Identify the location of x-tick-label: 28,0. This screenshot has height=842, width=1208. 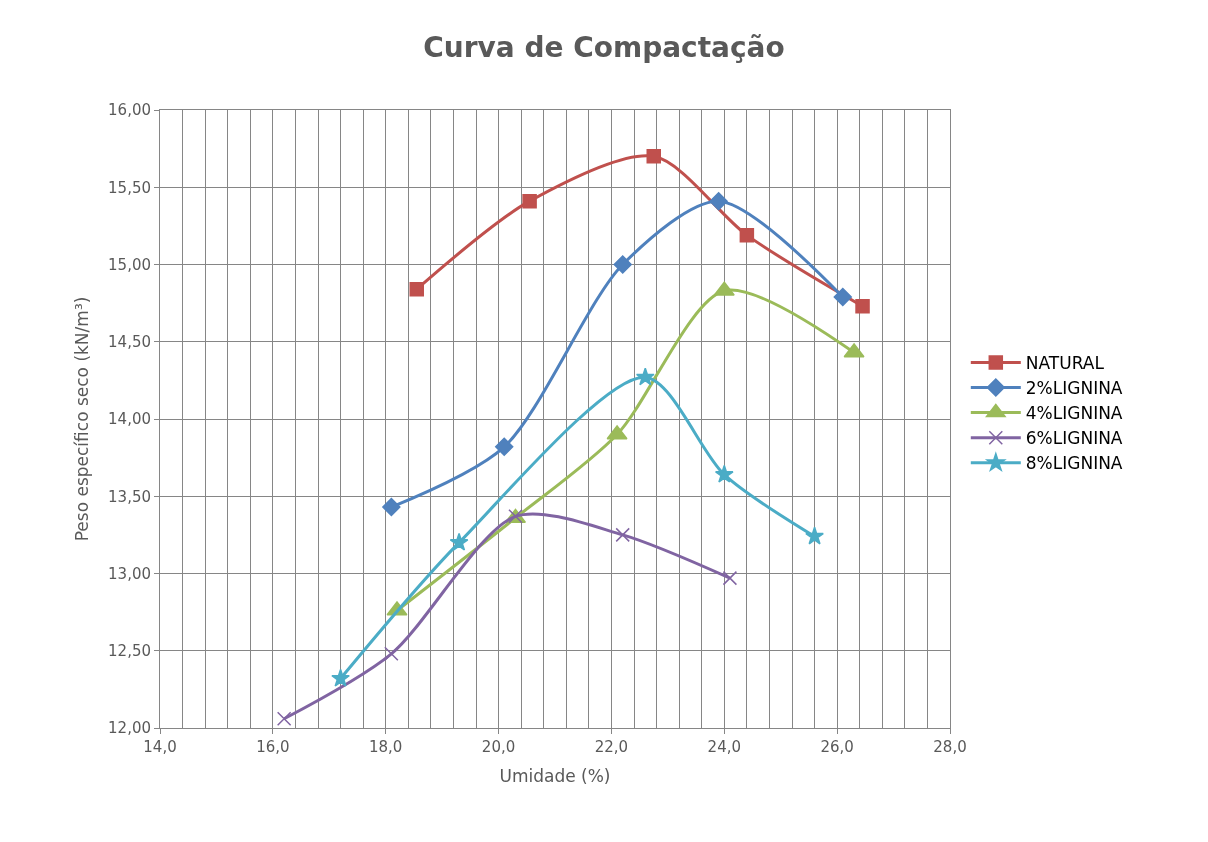
(950, 747).